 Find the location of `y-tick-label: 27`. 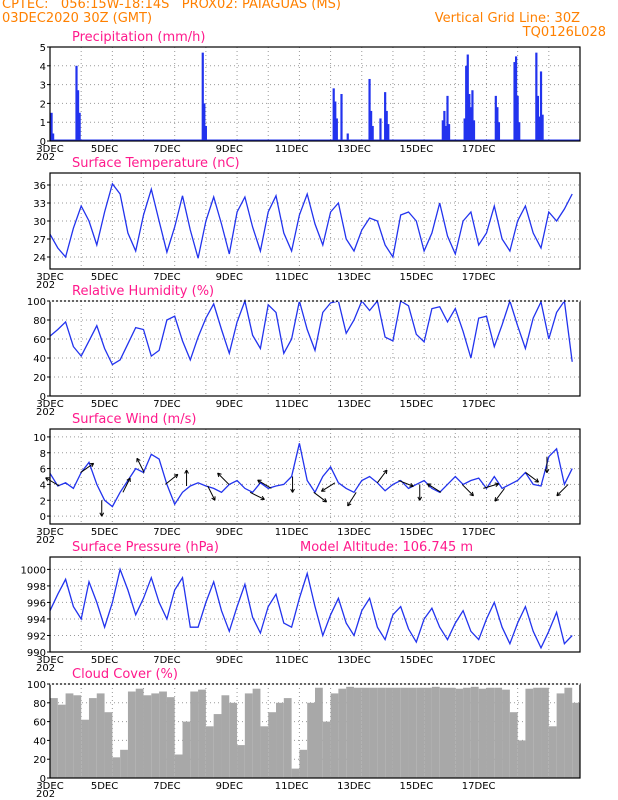

y-tick-label: 27 is located at coordinates (39, 240).